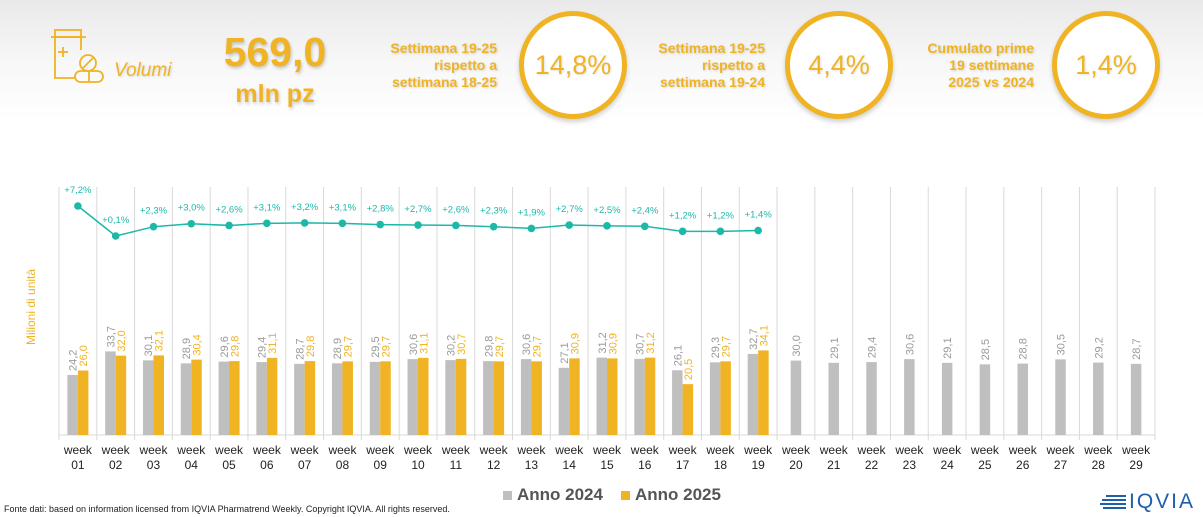  What do you see at coordinates (84, 355) in the screenshot?
I see `data-label-2025: 26,0` at bounding box center [84, 355].